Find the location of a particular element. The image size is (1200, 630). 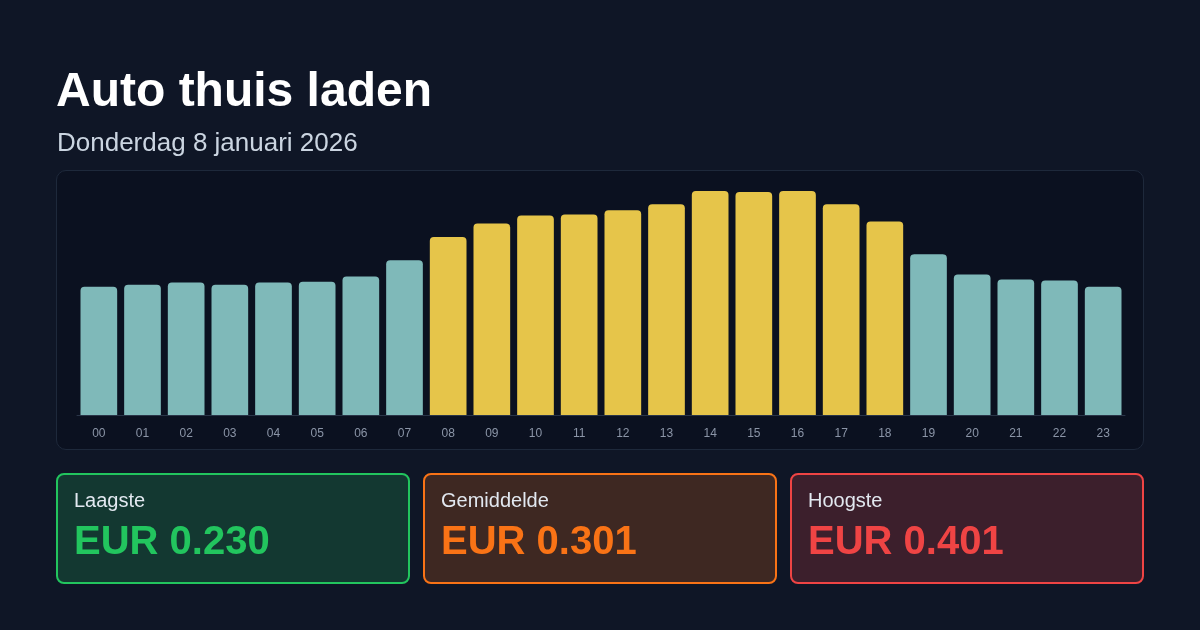

text: Hoogste is located at coordinates (846, 500).